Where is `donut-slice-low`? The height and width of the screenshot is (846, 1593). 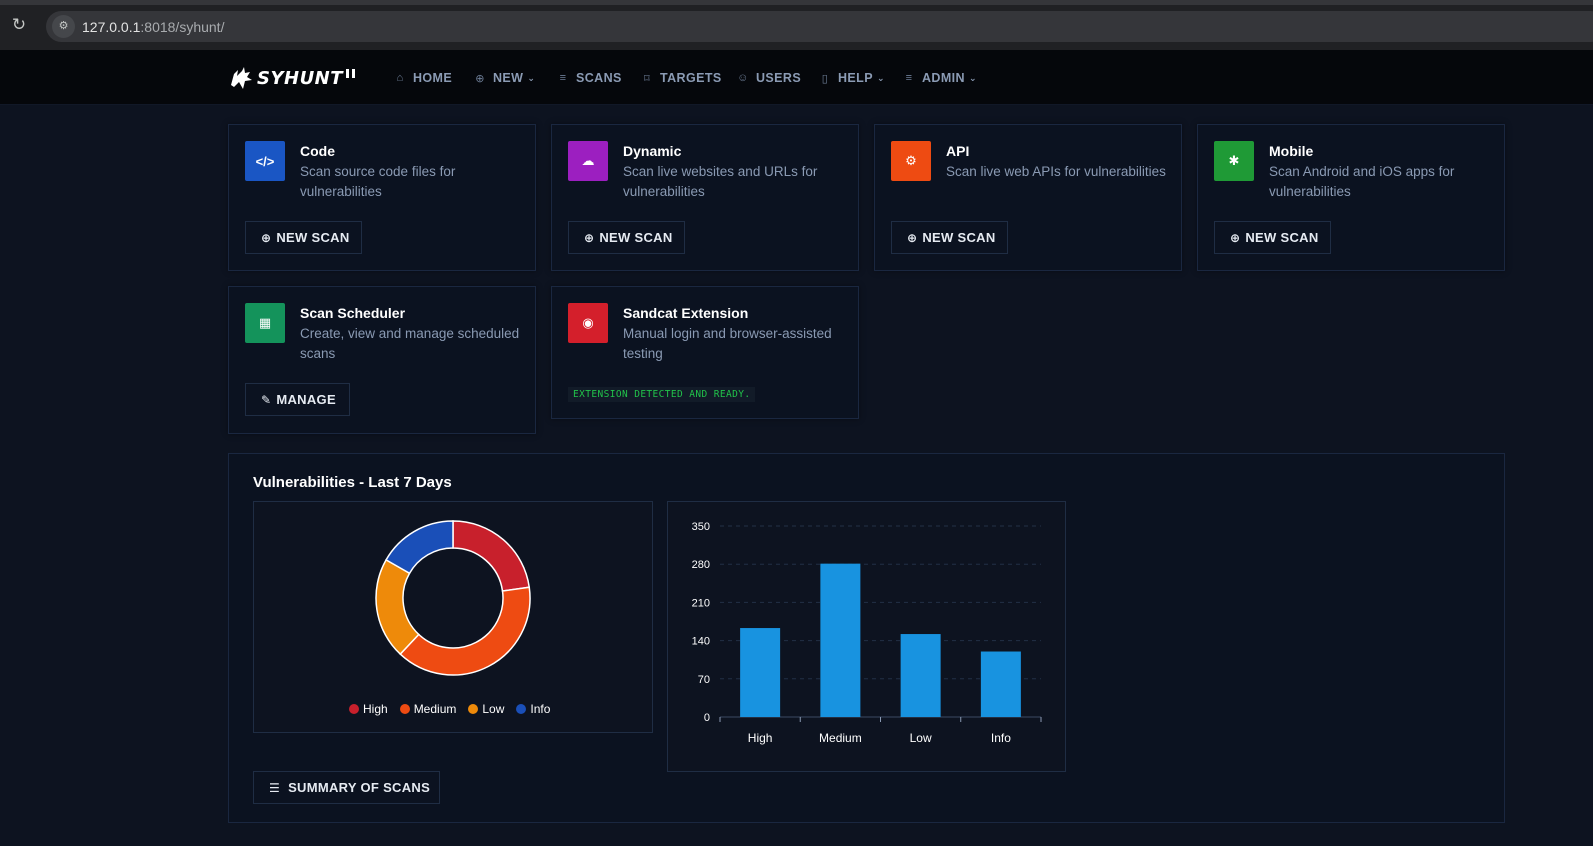 donut-slice-low is located at coordinates (397, 607).